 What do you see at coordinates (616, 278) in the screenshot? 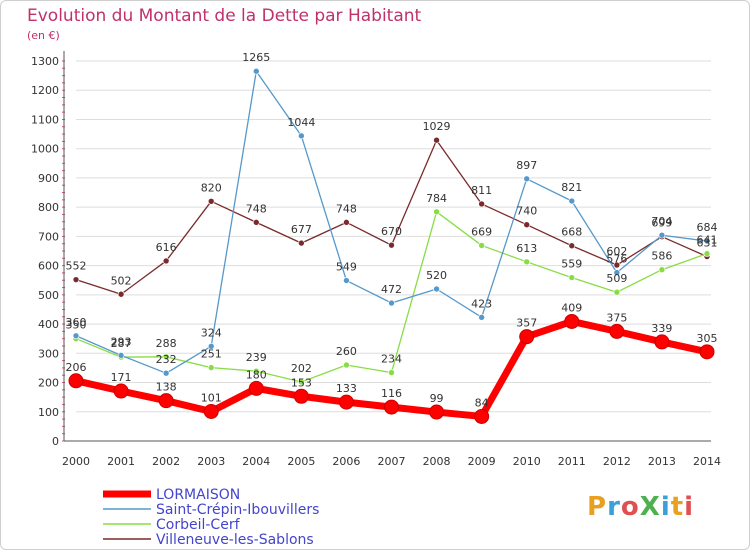
I see `data-label-Corbeil-Cerf-2012: 509` at bounding box center [616, 278].